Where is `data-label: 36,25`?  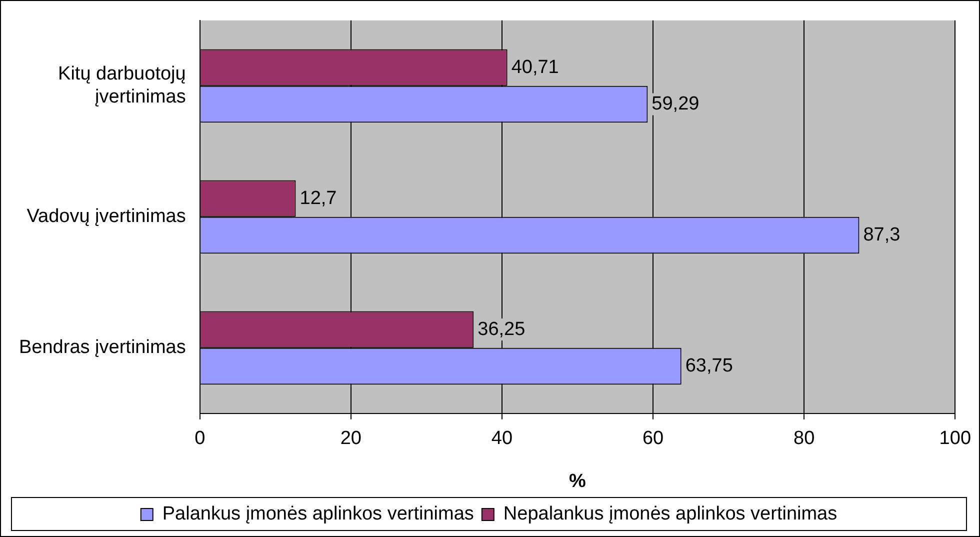
data-label: 36,25 is located at coordinates (502, 329).